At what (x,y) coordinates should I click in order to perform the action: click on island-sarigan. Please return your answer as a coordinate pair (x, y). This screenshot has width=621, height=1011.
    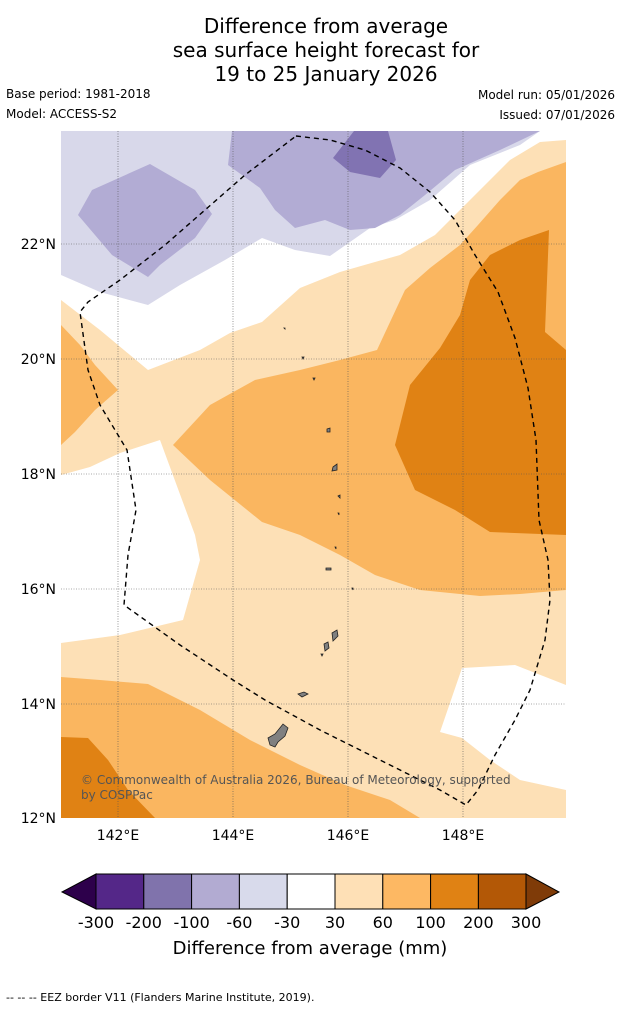
    Looking at the image, I should click on (335, 548).